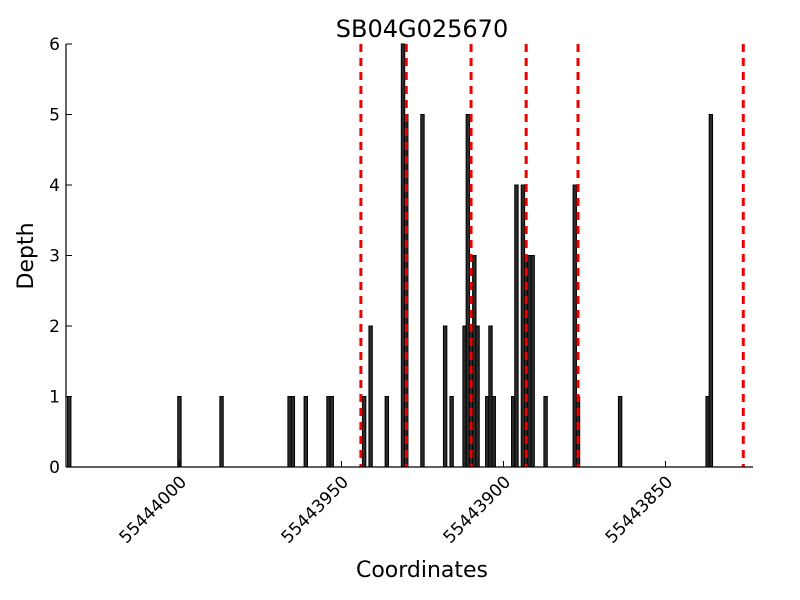 The width and height of the screenshot is (800, 600). Describe the element at coordinates (54, 186) in the screenshot. I see `y-tick-label-4: 4` at that location.